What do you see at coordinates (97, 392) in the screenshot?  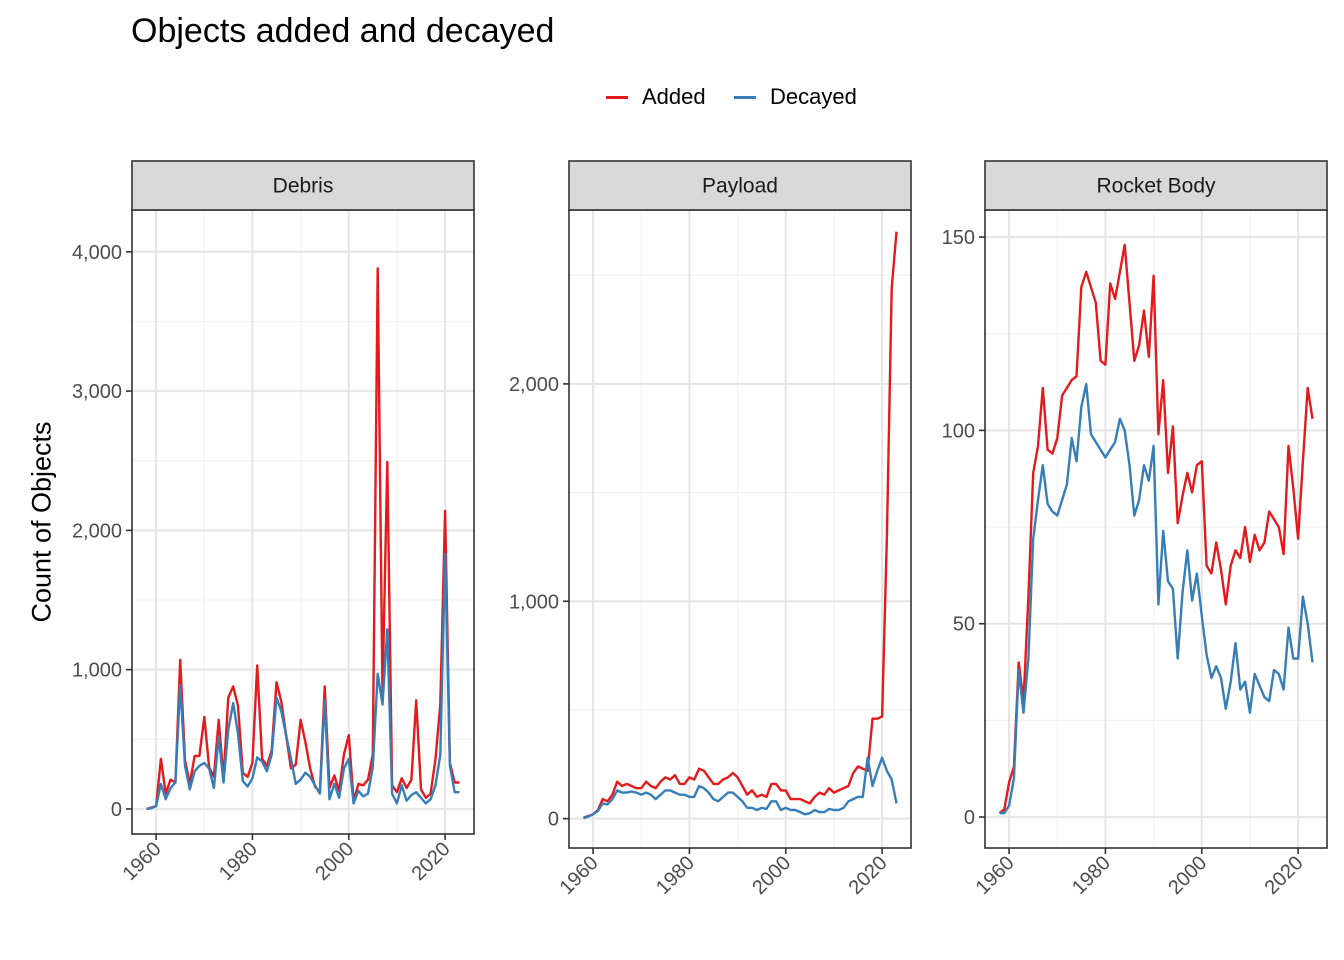 I see `y-tick-label: 3,000` at bounding box center [97, 392].